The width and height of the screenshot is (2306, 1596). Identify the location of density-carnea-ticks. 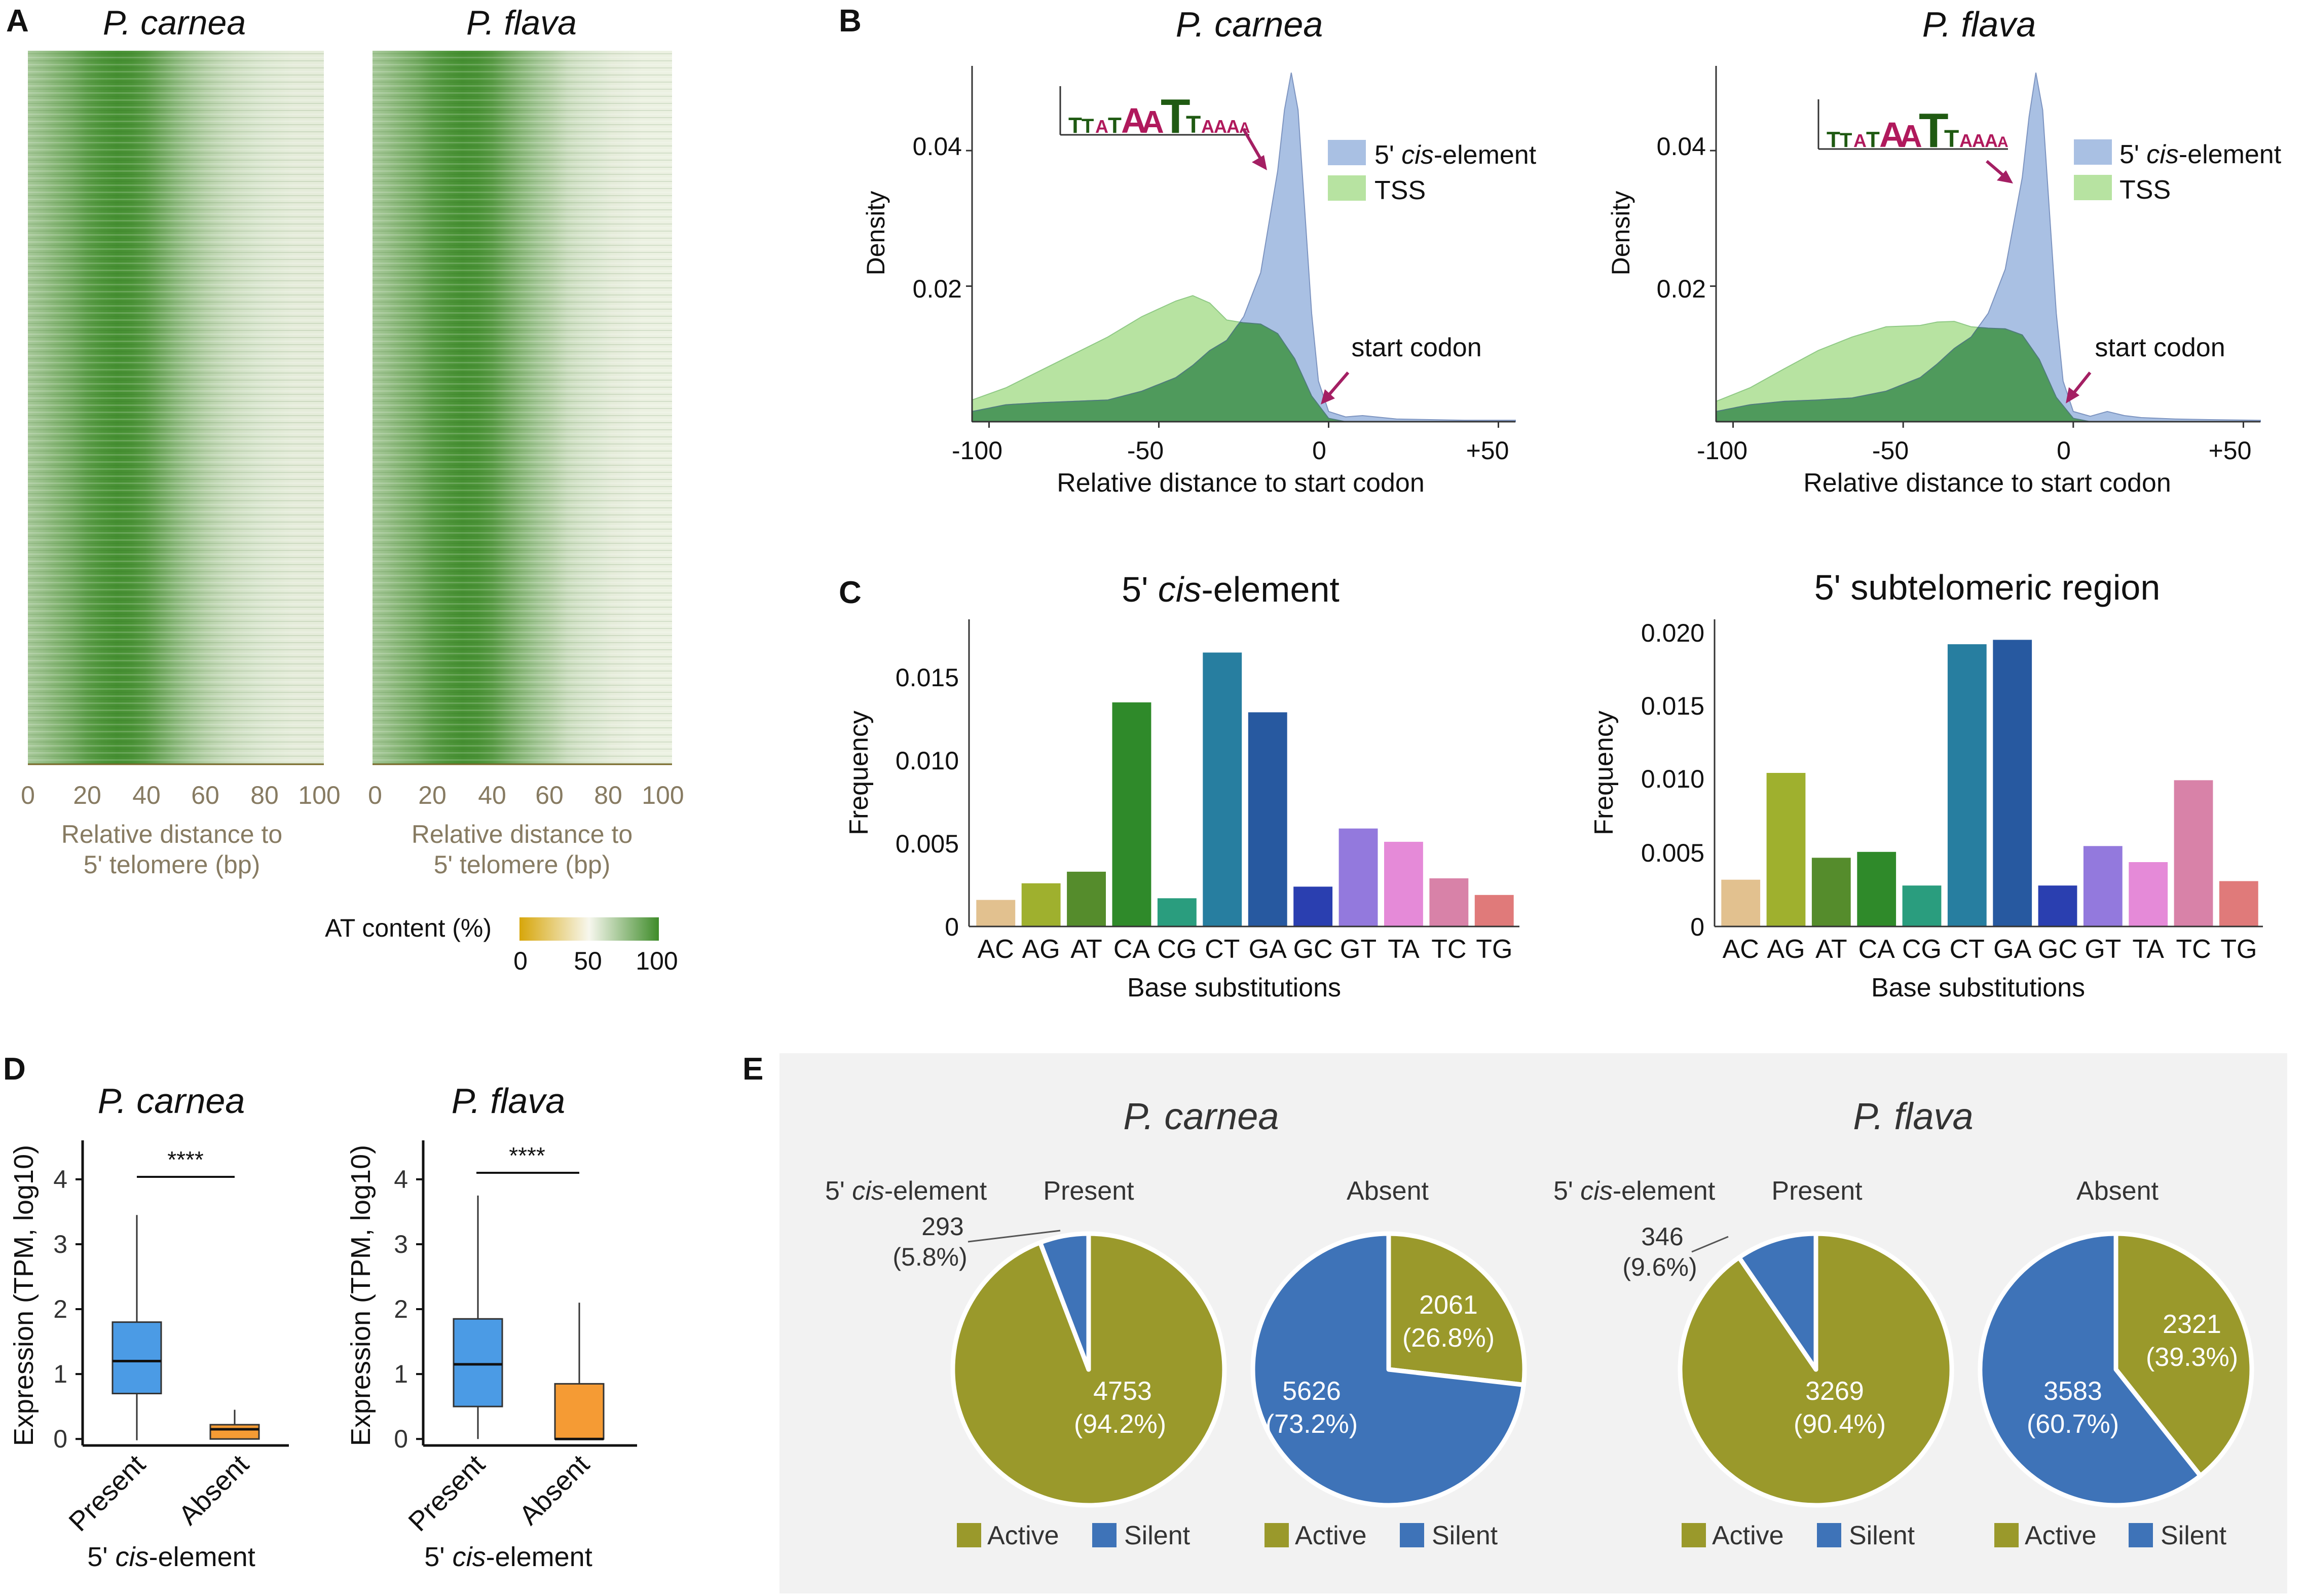
(1232, 289).